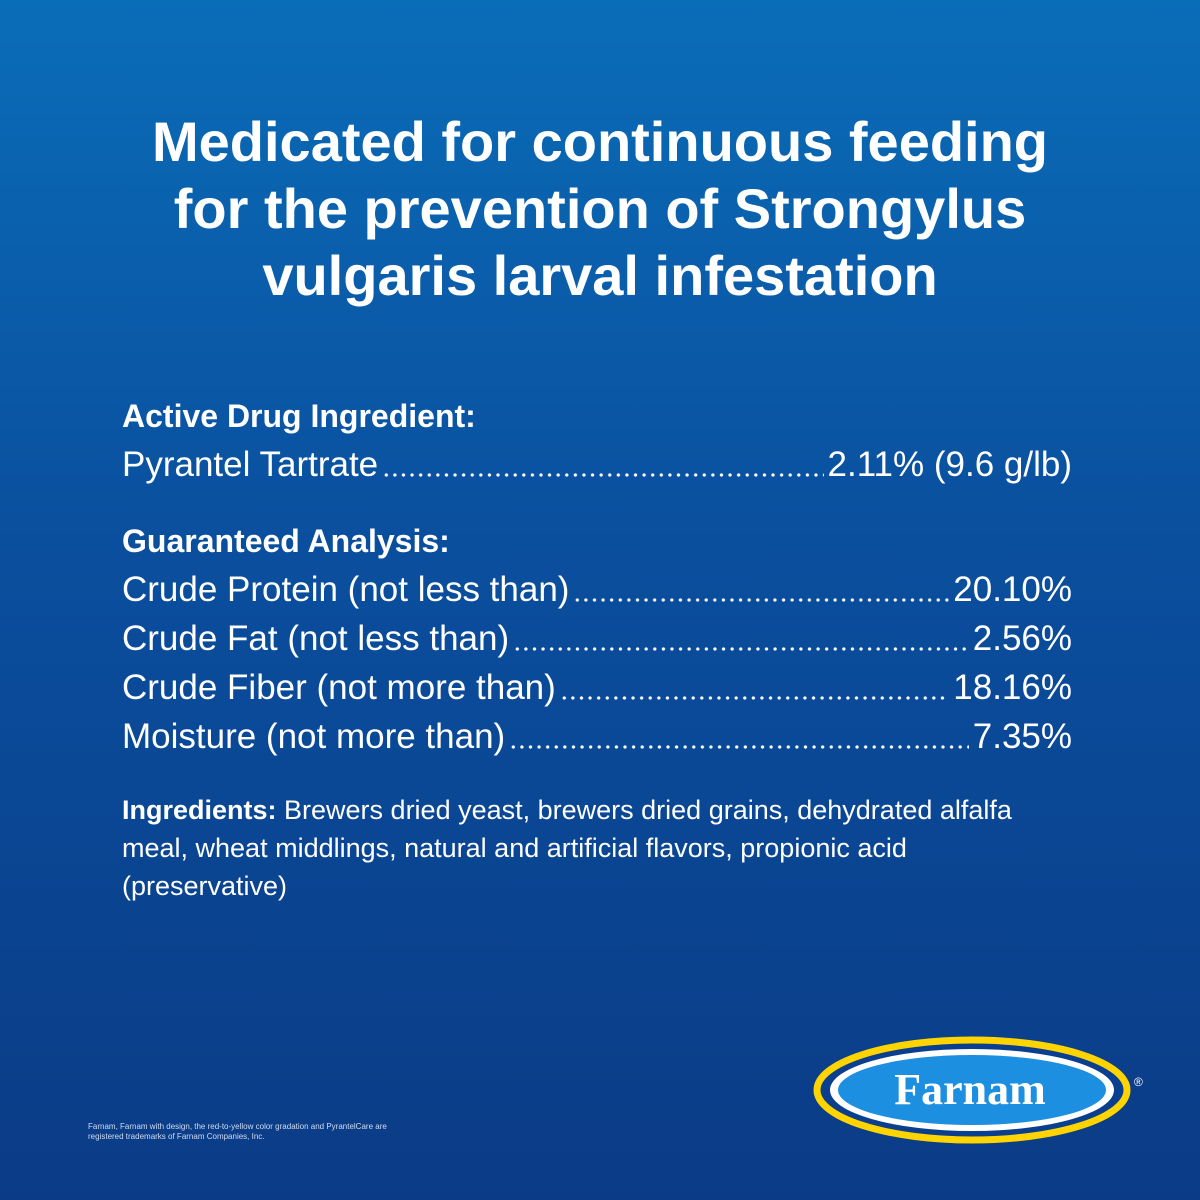 The height and width of the screenshot is (1200, 1200). What do you see at coordinates (1012, 687) in the screenshot?
I see `row-value: 18.16%` at bounding box center [1012, 687].